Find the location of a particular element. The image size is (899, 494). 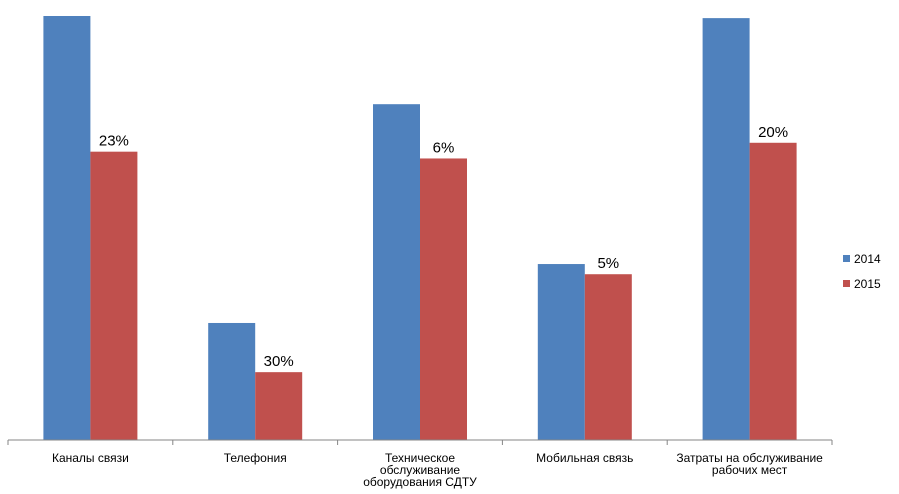

category-label-line: Мобильная связь is located at coordinates (584, 458).